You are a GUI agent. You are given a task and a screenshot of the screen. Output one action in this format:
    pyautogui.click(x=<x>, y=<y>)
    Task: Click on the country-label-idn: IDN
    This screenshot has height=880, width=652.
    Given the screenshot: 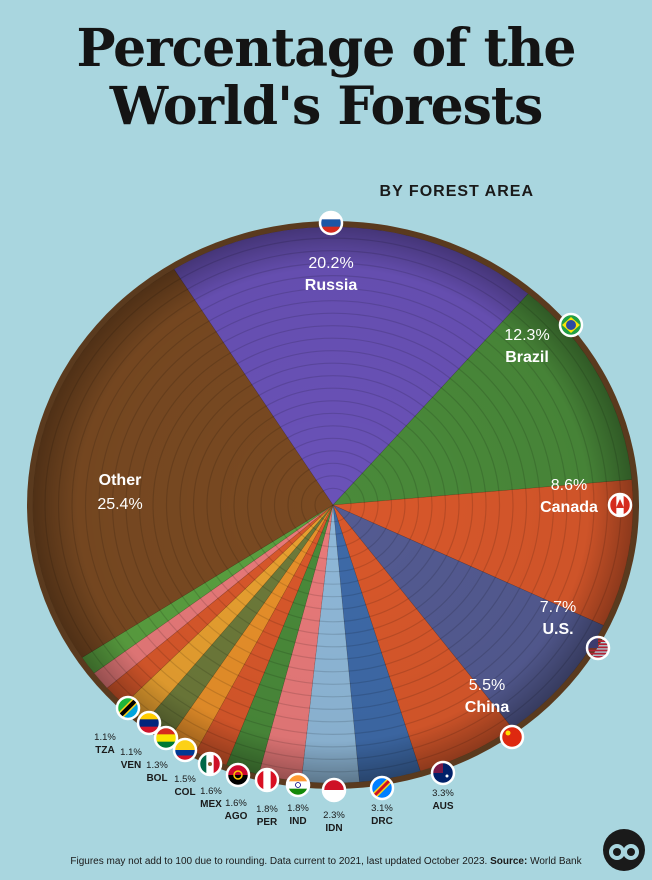 What is the action you would take?
    pyautogui.click(x=333, y=828)
    